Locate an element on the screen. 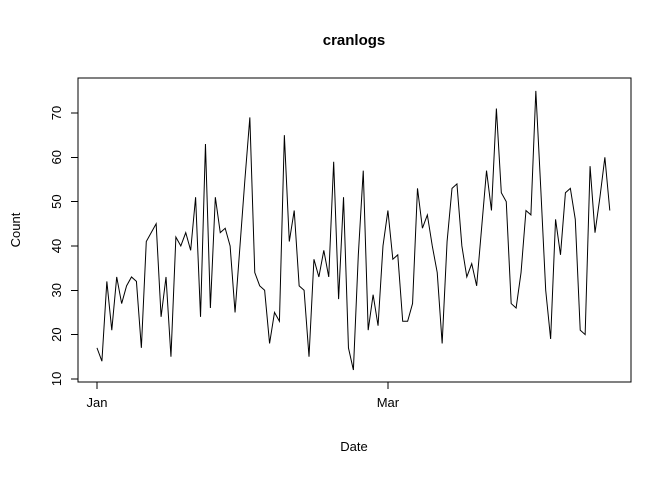 The width and height of the screenshot is (672, 480). y-tick-label: 60 is located at coordinates (56, 157).